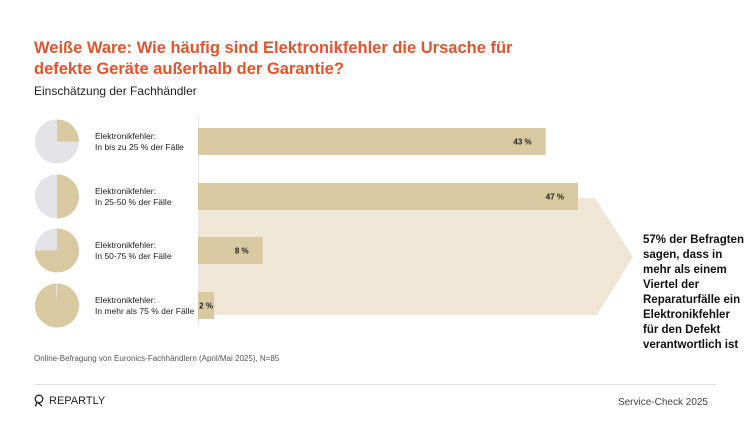  Describe the element at coordinates (375, 384) in the screenshot. I see `divider` at that location.